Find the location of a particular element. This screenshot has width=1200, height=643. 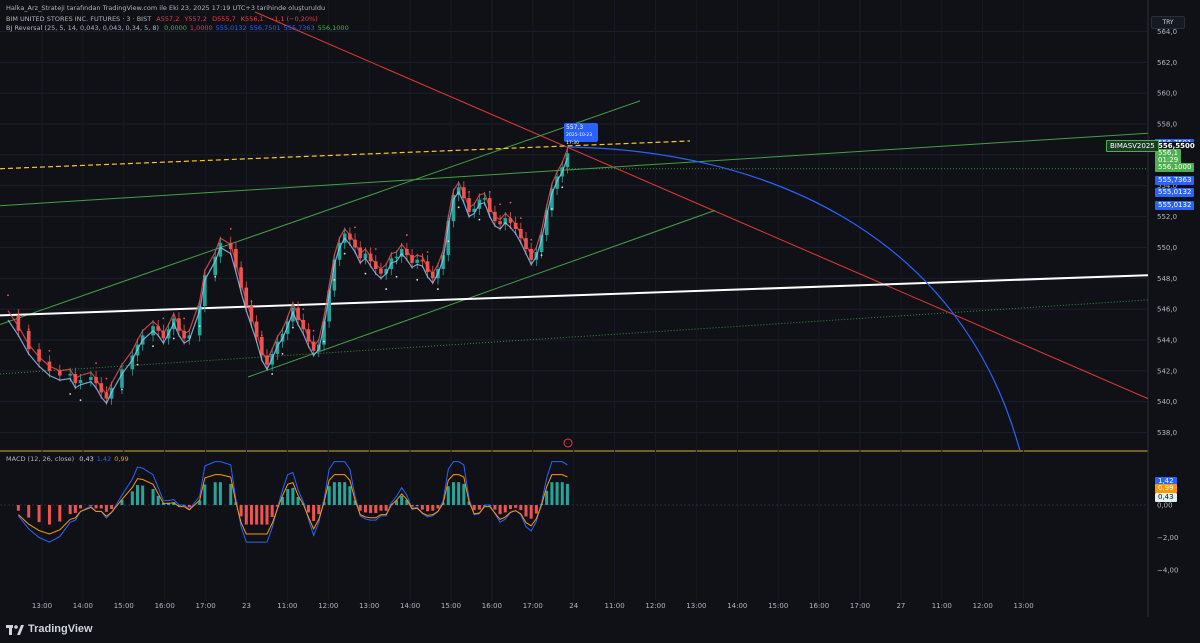

macd-line is located at coordinates (292, 502).